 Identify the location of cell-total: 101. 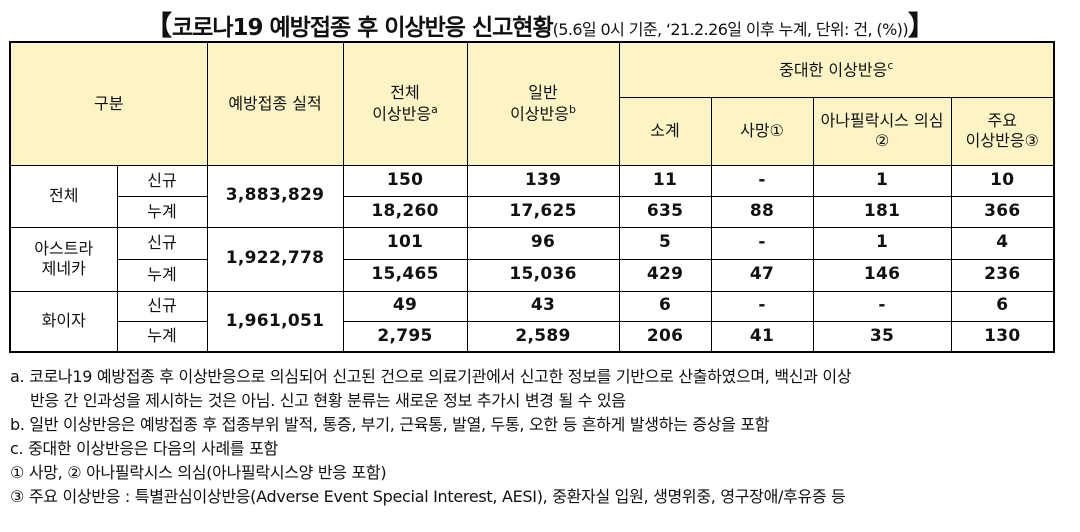
(405, 243).